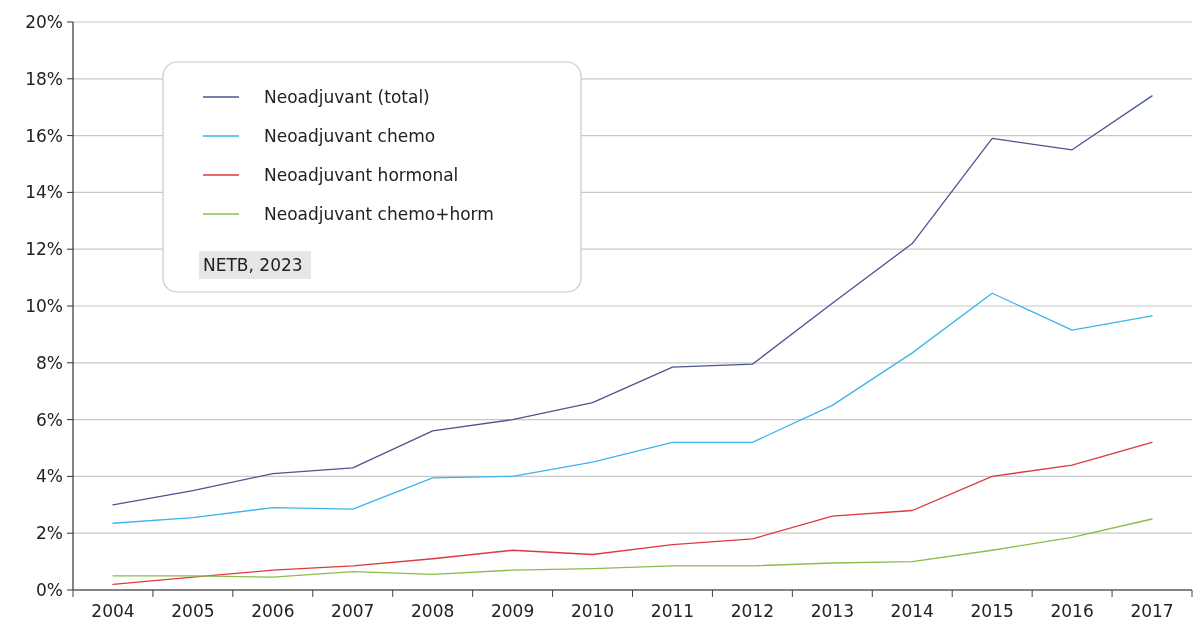 This screenshot has width=1198, height=624. What do you see at coordinates (44, 249) in the screenshot?
I see `y-tick-label: 12%` at bounding box center [44, 249].